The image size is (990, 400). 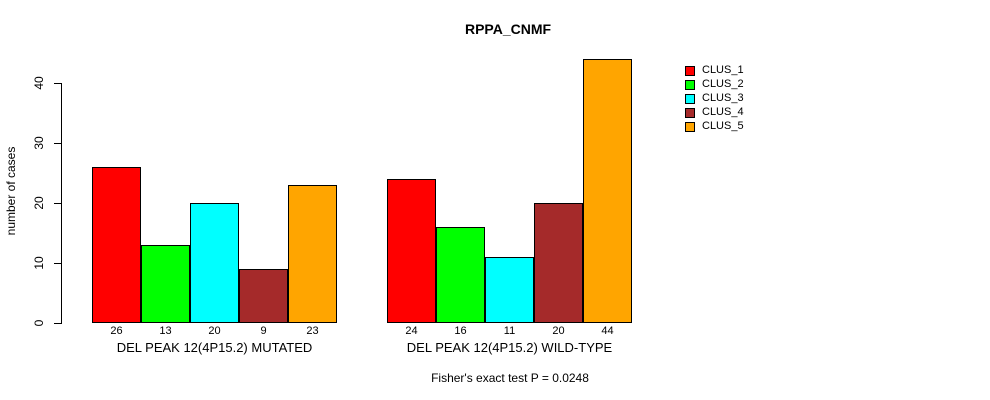 What do you see at coordinates (61, 203) in the screenshot?
I see `y-axis-line` at bounding box center [61, 203].